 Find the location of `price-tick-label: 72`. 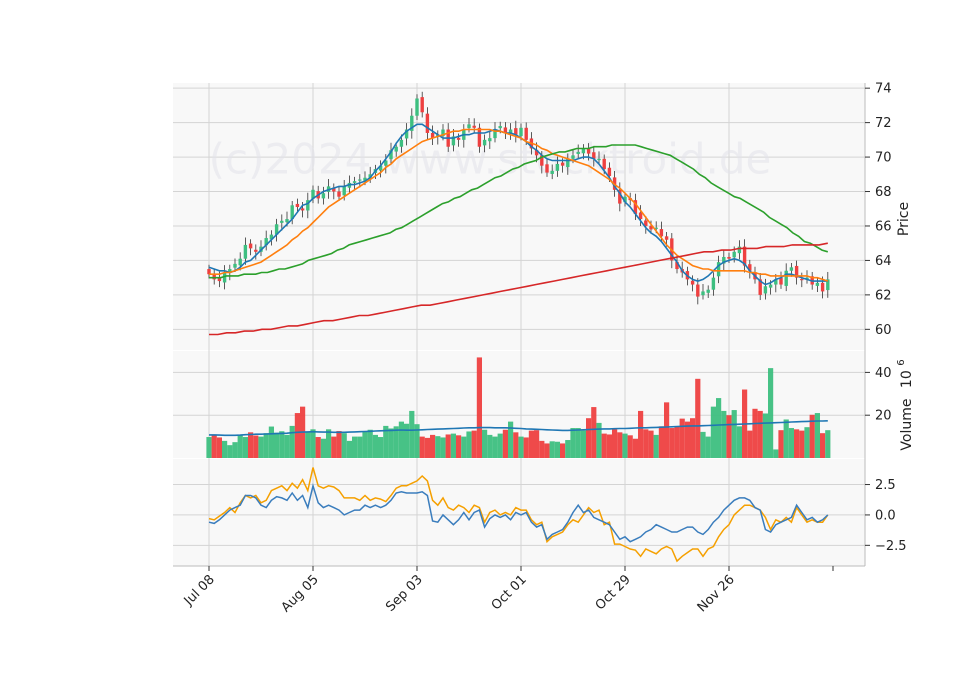

price-tick-label: 72 is located at coordinates (883, 123).